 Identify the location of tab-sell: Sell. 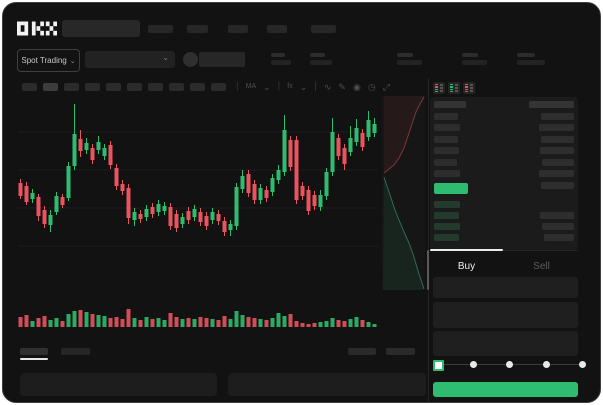
(541, 265).